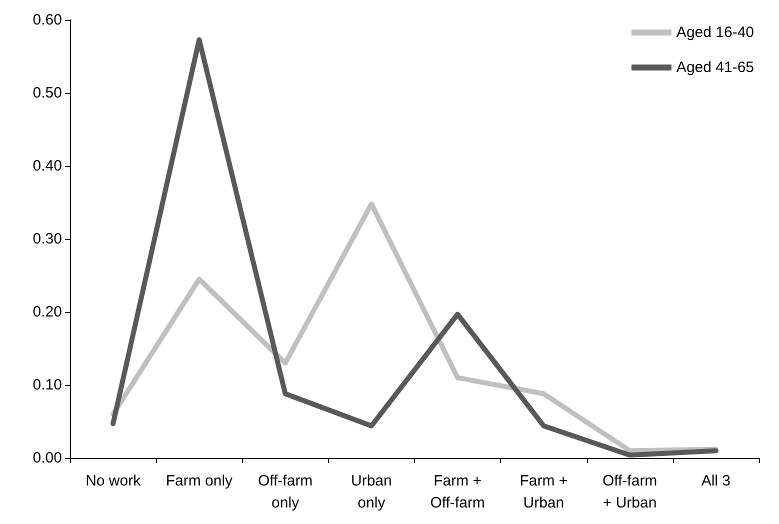 This screenshot has height=524, width=779. I want to click on y-tick-label: 0.20, so click(47, 312).